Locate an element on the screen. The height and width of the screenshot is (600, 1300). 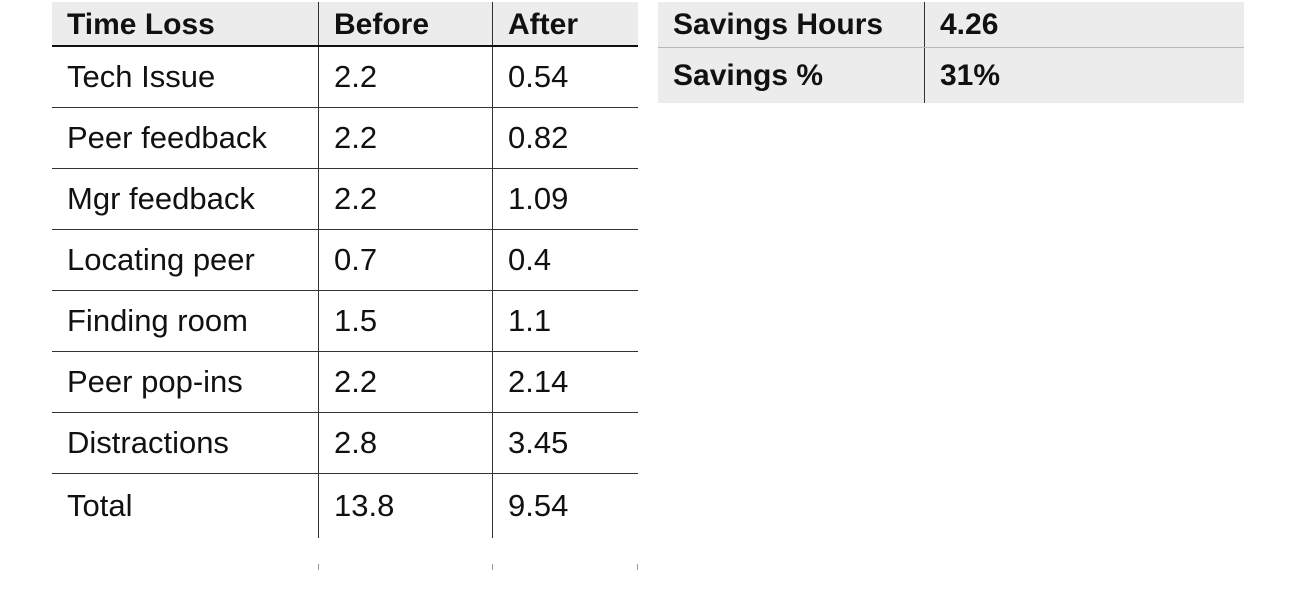
row-after: 1.09 is located at coordinates (565, 199).